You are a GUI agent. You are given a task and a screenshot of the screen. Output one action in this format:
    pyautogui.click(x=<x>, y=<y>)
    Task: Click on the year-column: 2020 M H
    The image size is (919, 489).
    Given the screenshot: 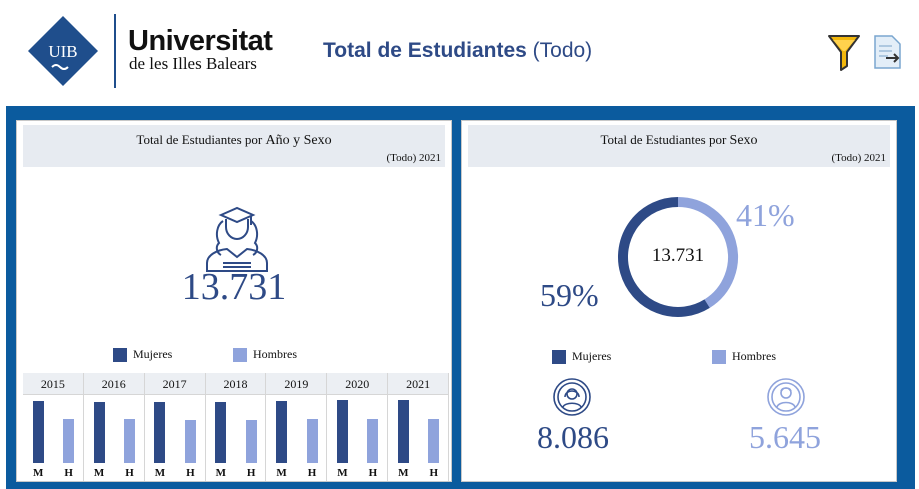 What is the action you would take?
    pyautogui.click(x=358, y=427)
    